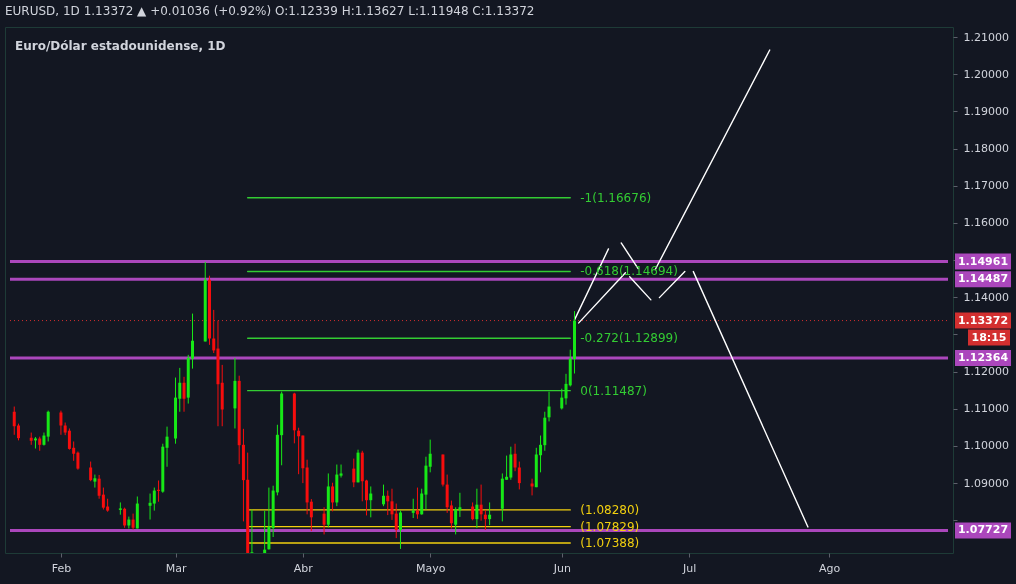 The width and height of the screenshot is (1016, 584). I want to click on ref-line-label: 1.07727, so click(983, 530).